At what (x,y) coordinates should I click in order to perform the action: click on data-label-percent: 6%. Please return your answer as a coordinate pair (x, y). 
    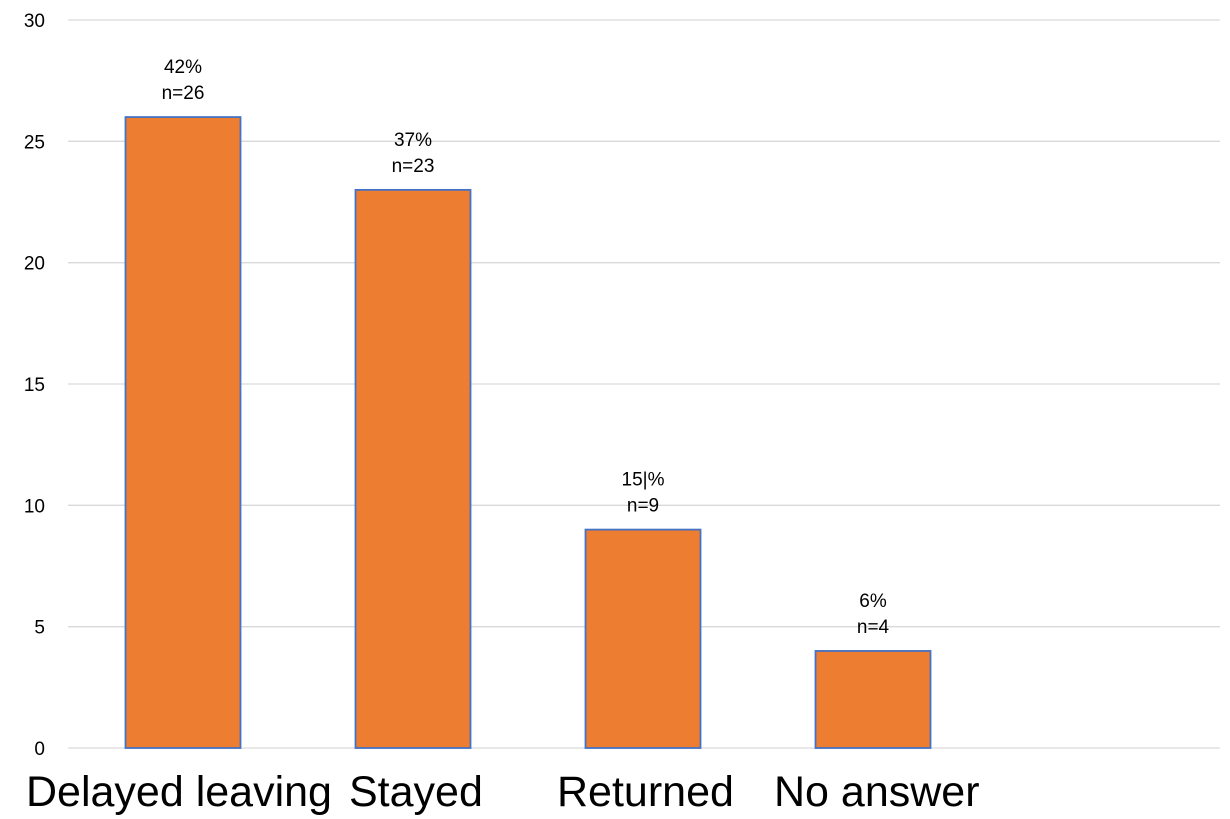
    Looking at the image, I should click on (873, 601).